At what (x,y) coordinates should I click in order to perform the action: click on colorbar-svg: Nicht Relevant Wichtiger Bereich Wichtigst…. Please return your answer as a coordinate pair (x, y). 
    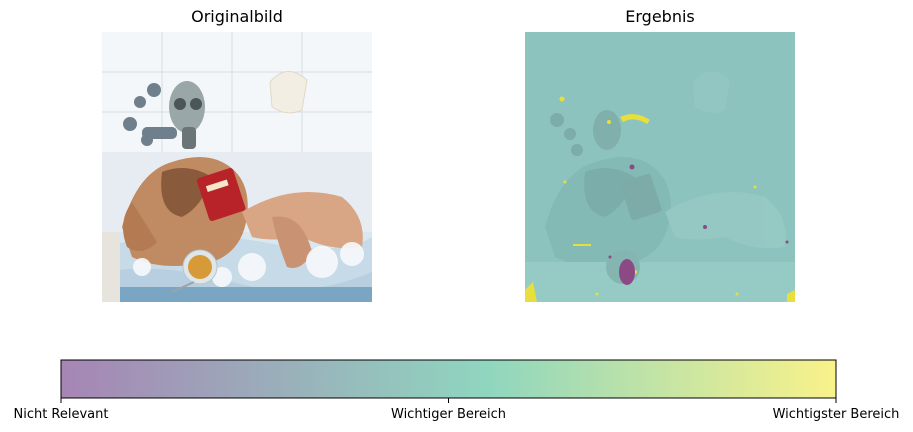
    Looking at the image, I should click on (456, 390).